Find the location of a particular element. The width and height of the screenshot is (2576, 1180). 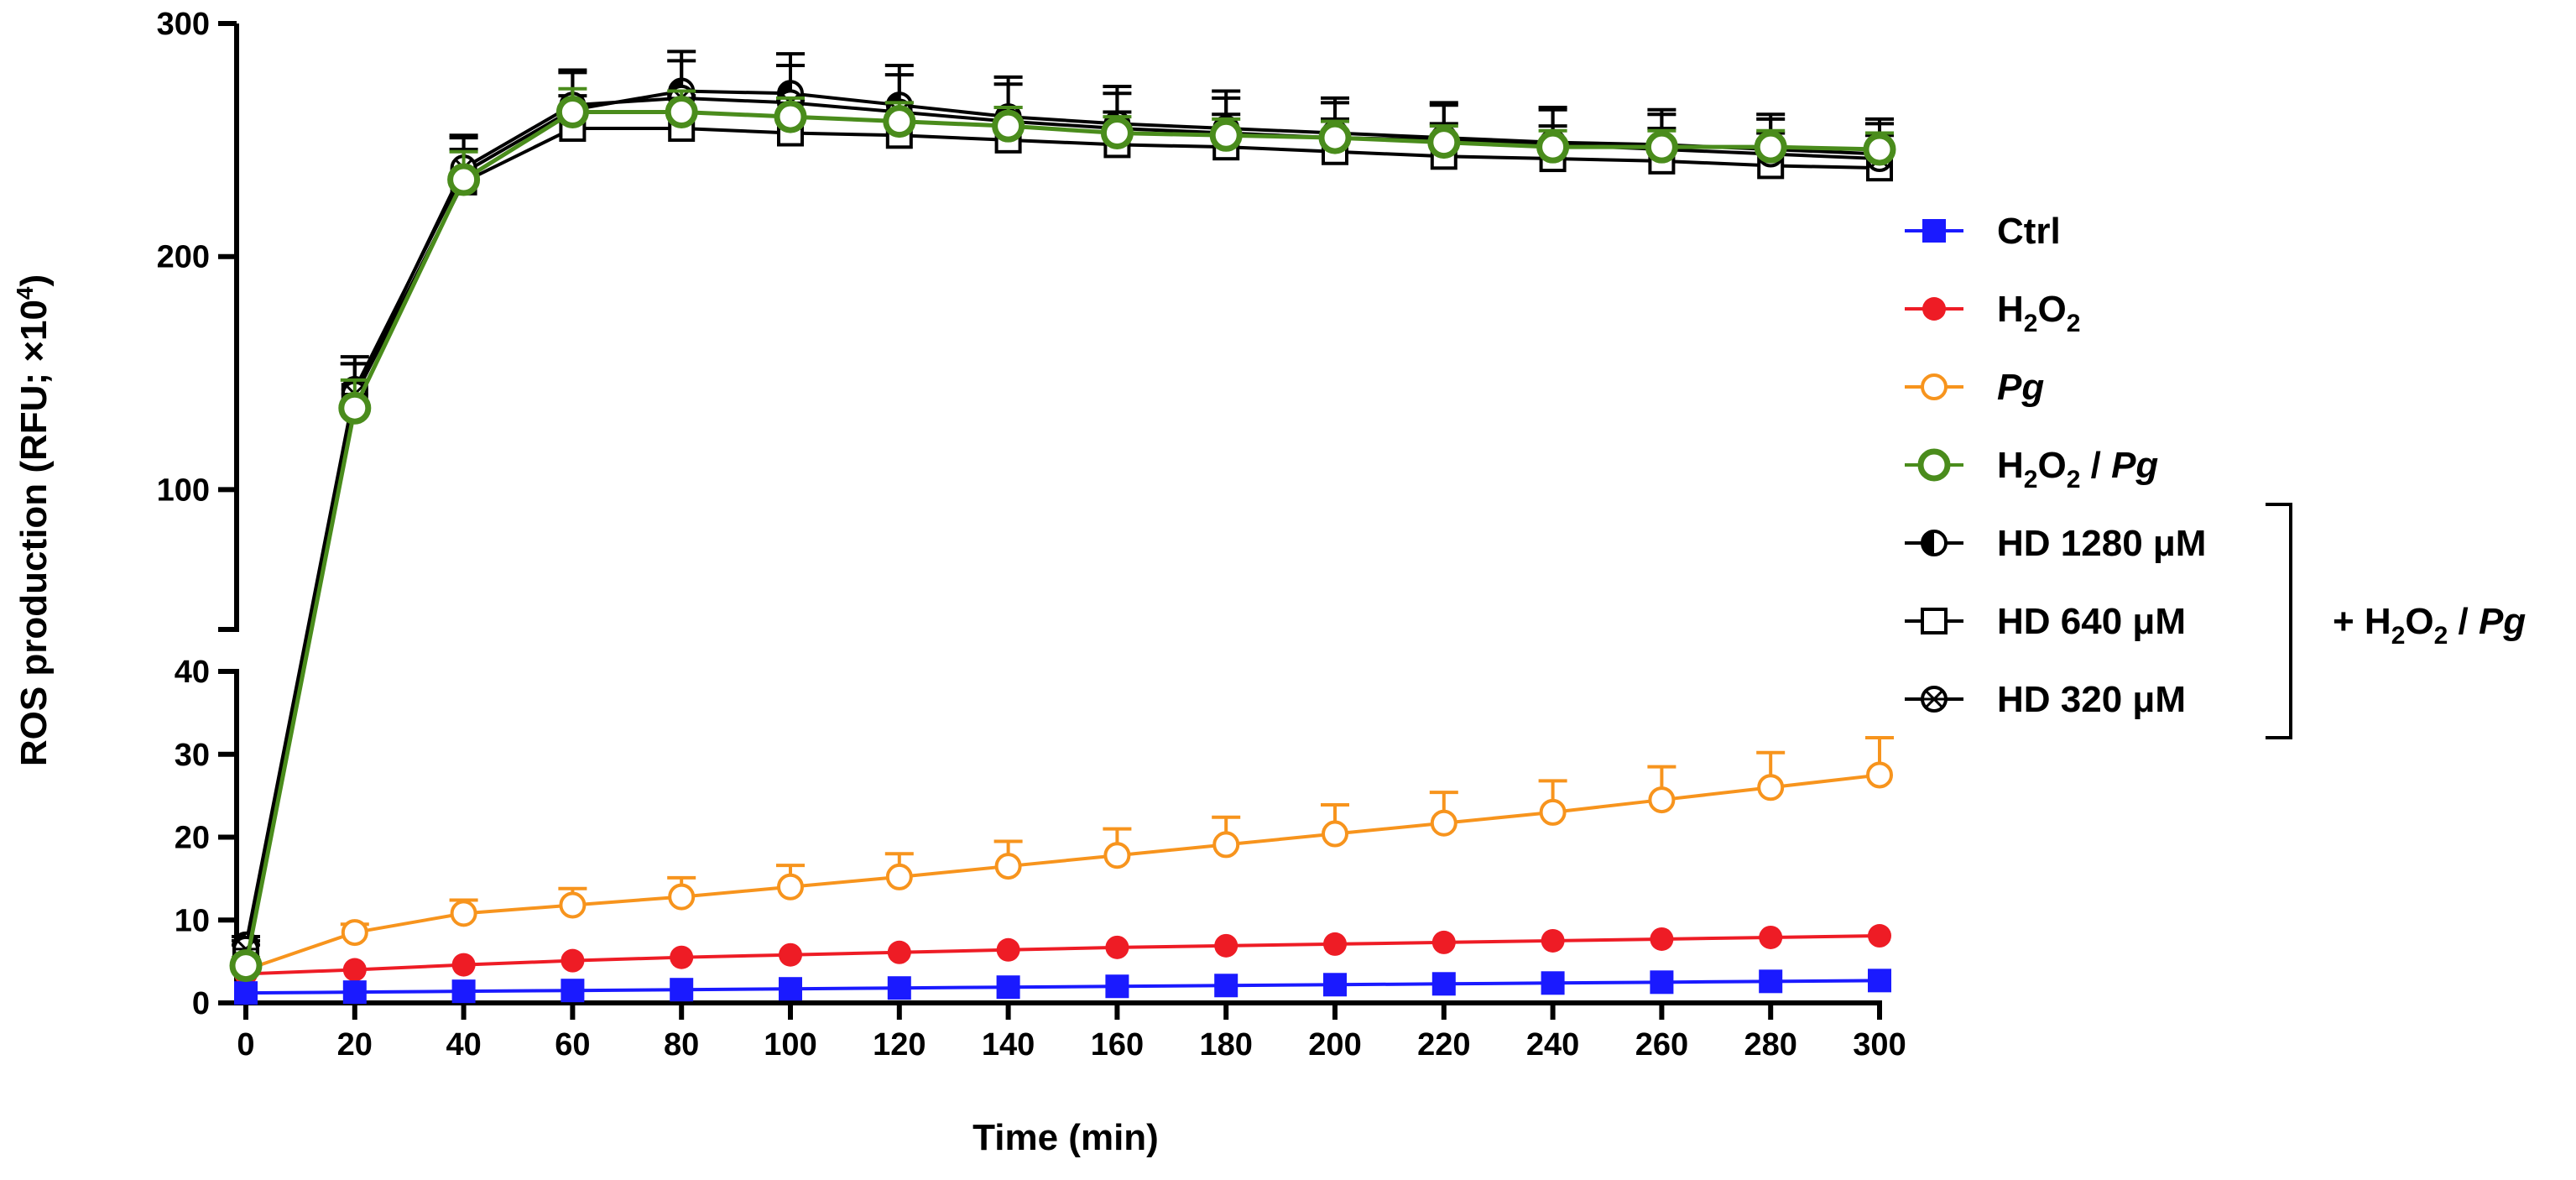

legend-label-h2o2: H2O2 is located at coordinates (2038, 313).